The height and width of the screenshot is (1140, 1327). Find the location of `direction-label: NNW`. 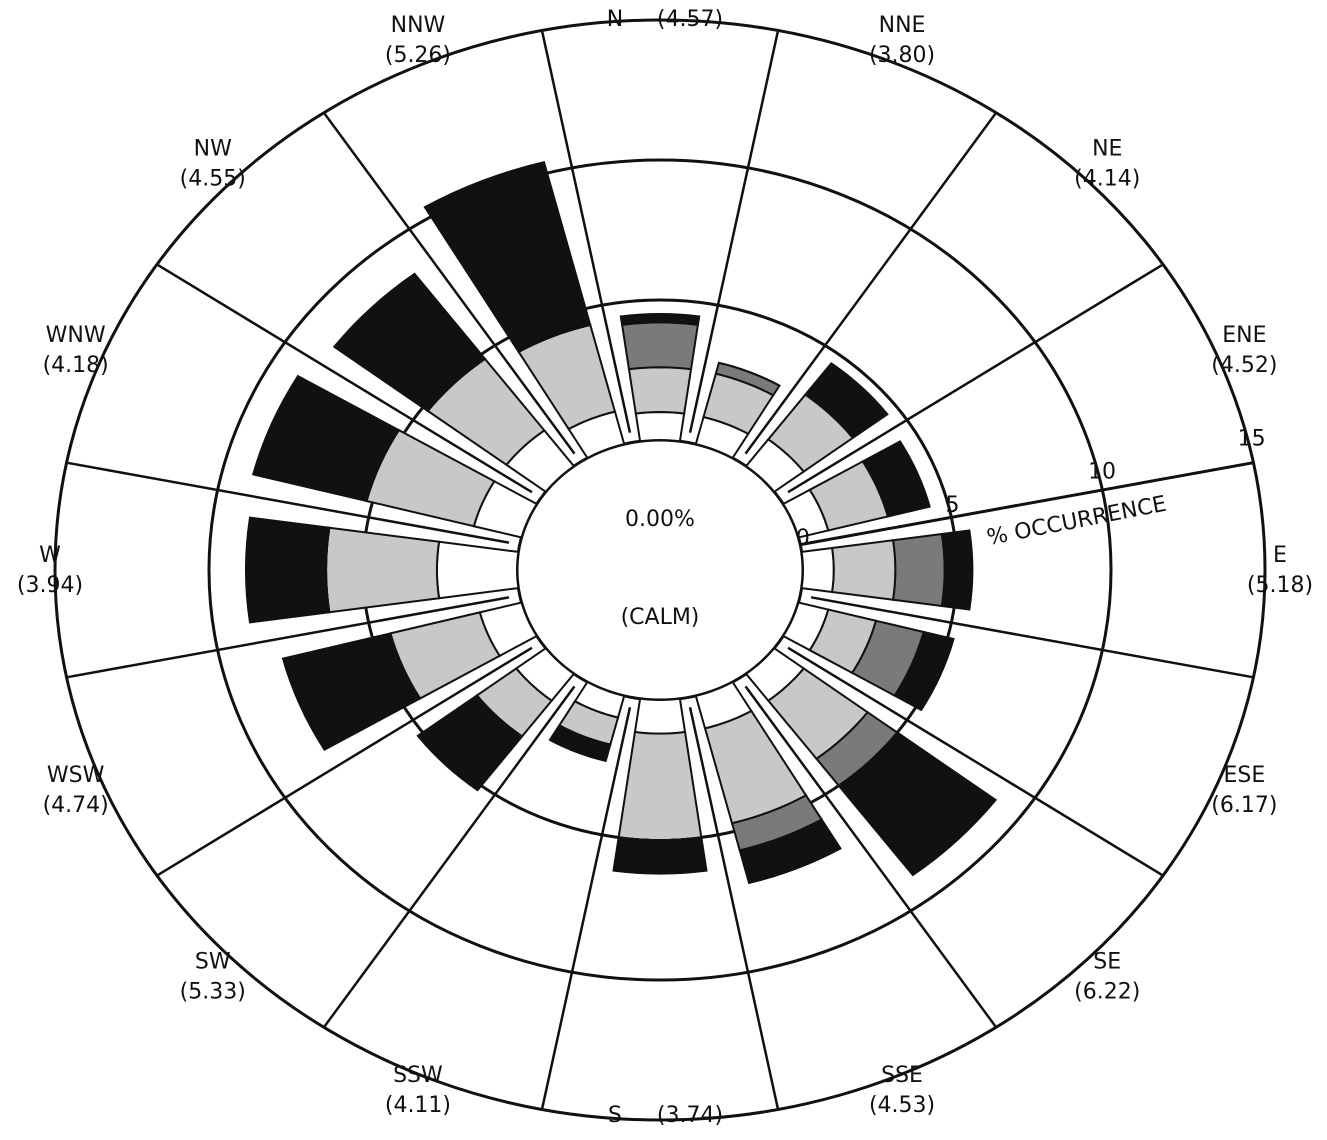

direction-label: NNW is located at coordinates (418, 25).